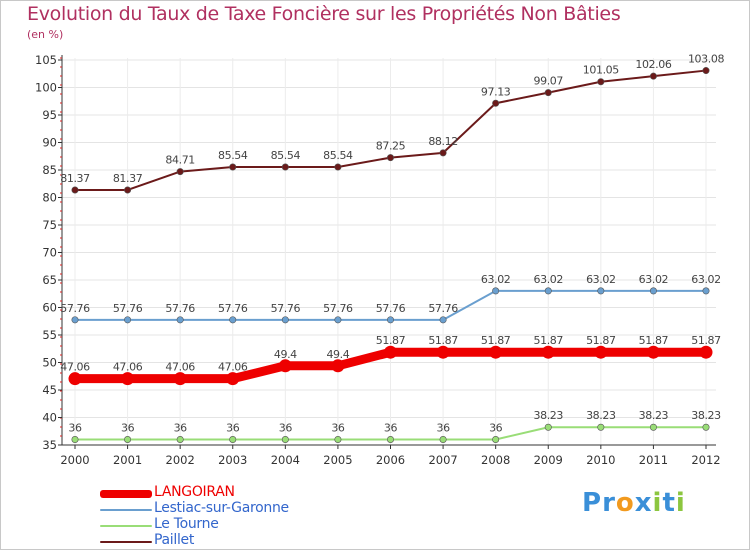  What do you see at coordinates (669, 503) in the screenshot?
I see `logo-letter: t` at bounding box center [669, 503].